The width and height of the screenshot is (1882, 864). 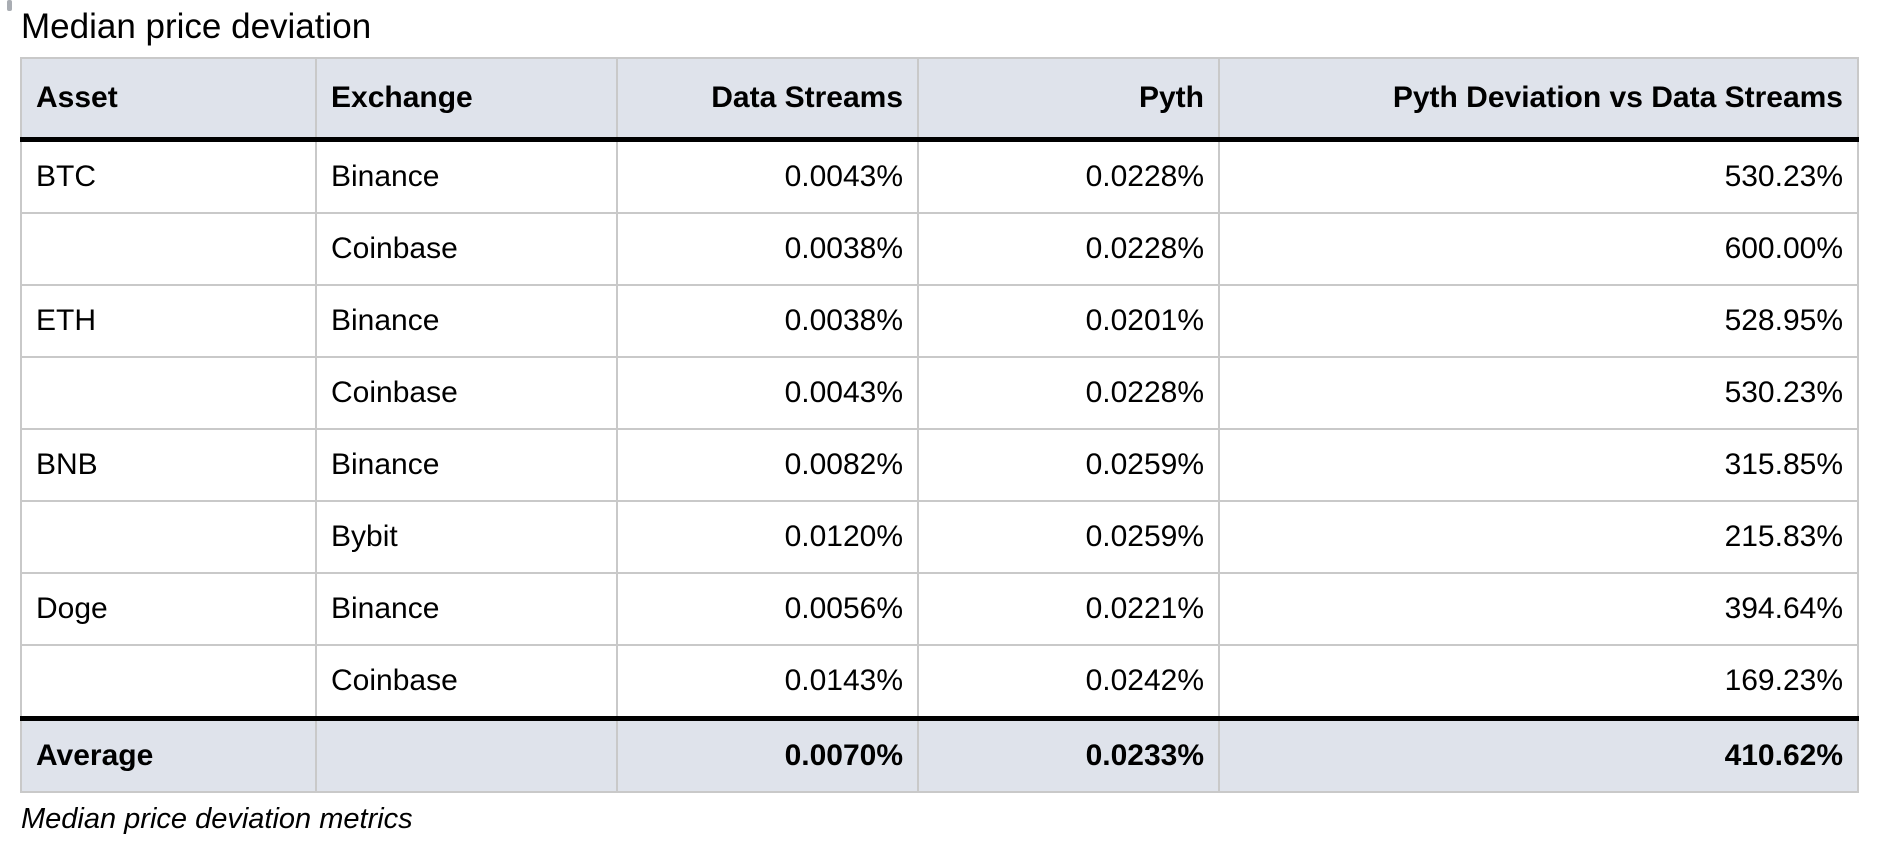 I want to click on table-row: BTC Binance 0.0043% 0.0228% 530.23%, so click(x=939, y=176).